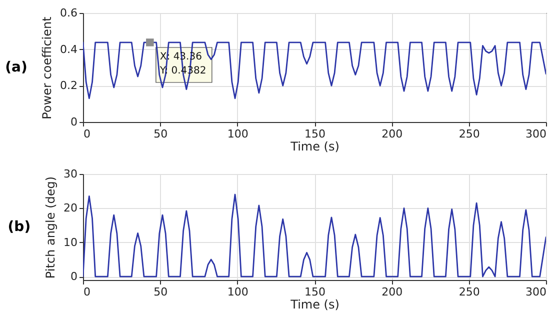  Describe the element at coordinates (69, 85) in the screenshot. I see `y-tick-label: 0.2` at that location.